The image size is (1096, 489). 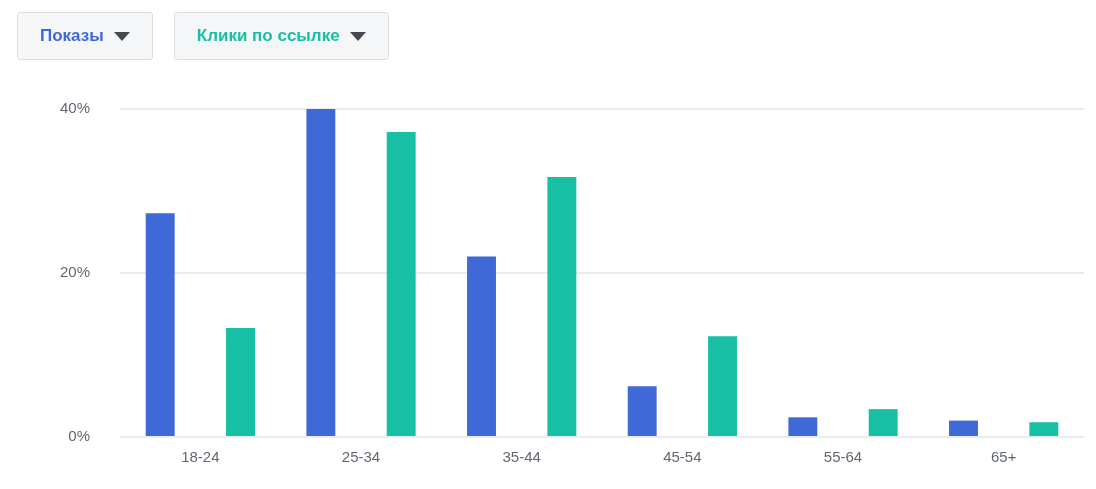 I want to click on x-tick-label: 35-44, so click(x=521, y=457).